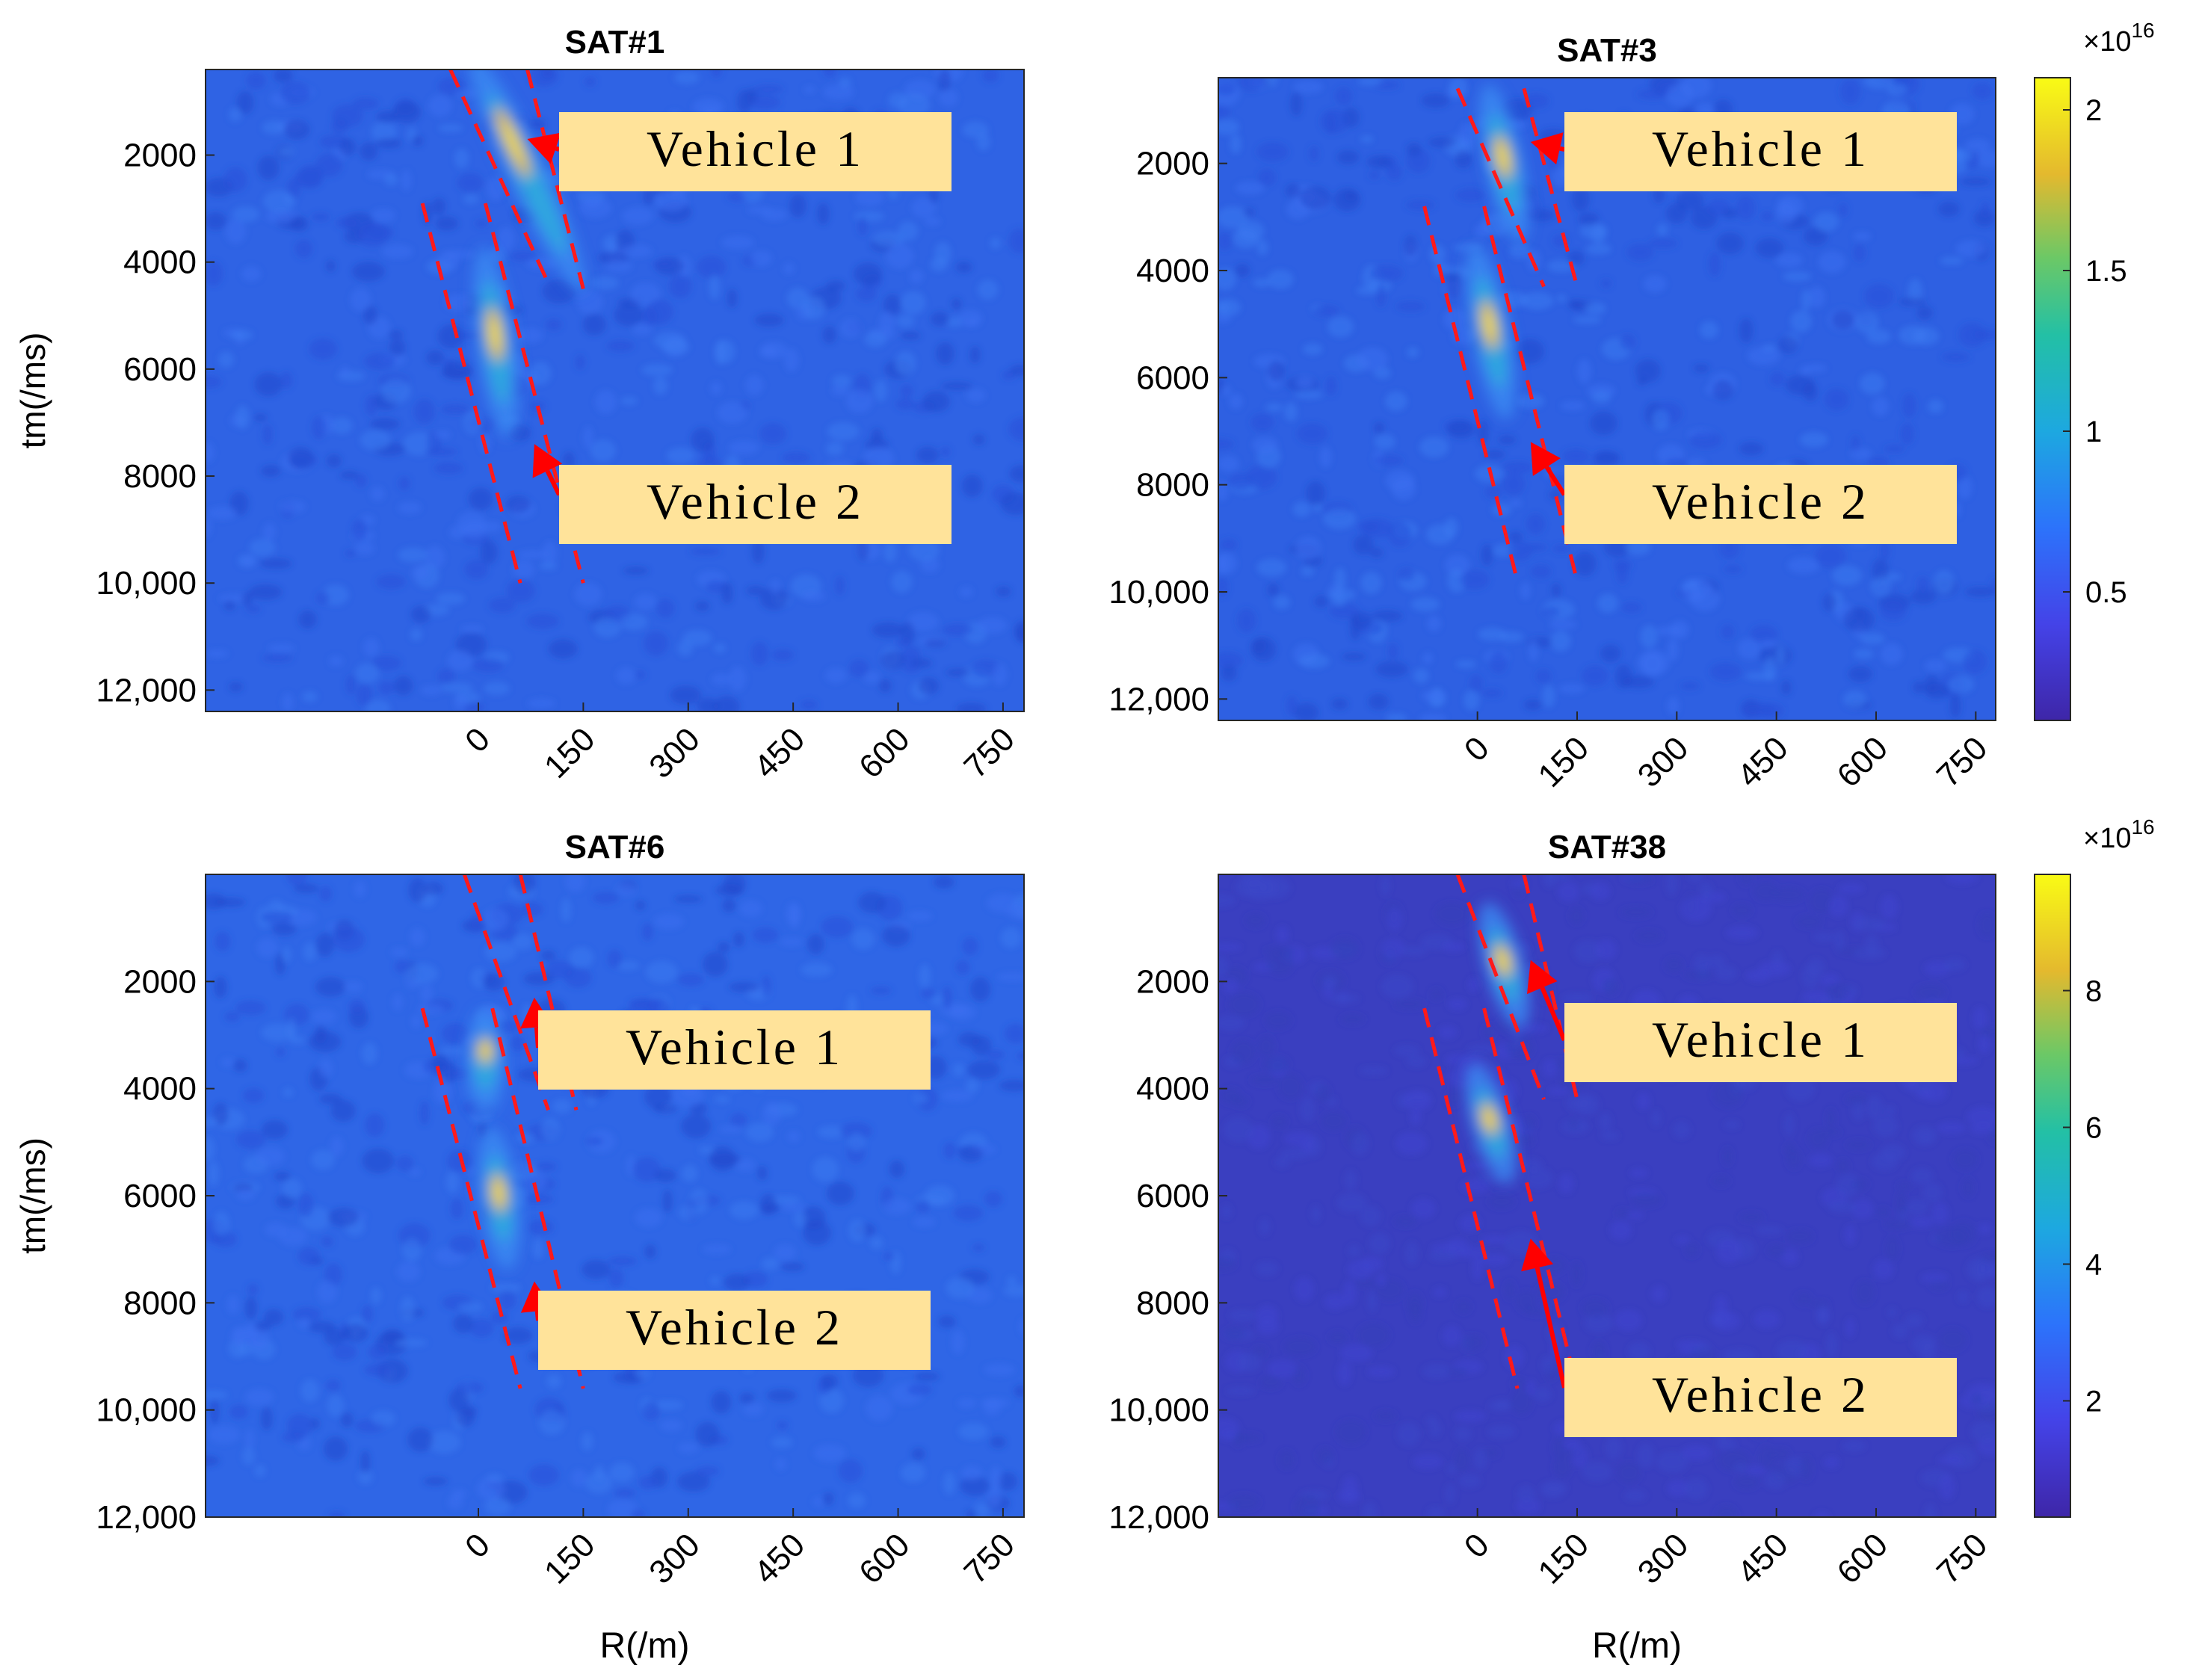  What do you see at coordinates (615, 1195) in the screenshot?
I see `heatmap-background` at bounding box center [615, 1195].